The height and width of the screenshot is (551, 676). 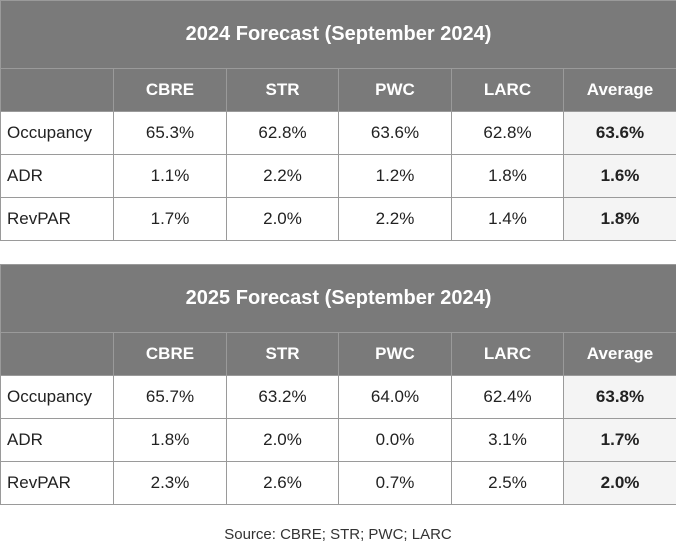 What do you see at coordinates (507, 483) in the screenshot?
I see `table-cell: 2.5%` at bounding box center [507, 483].